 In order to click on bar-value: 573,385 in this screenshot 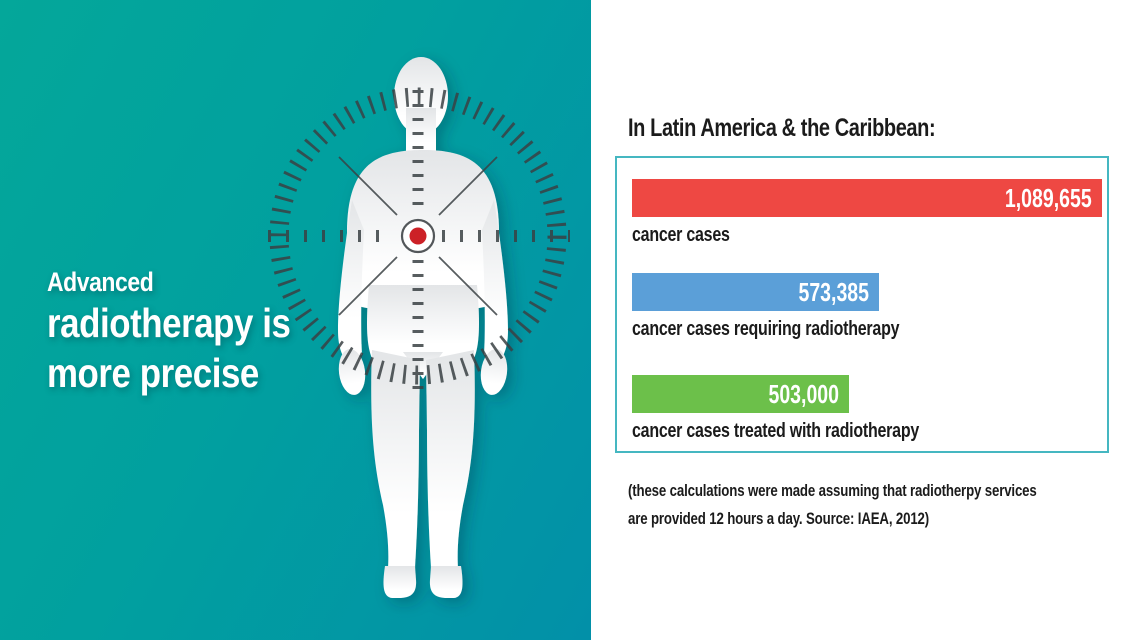, I will do `click(833, 292)`.